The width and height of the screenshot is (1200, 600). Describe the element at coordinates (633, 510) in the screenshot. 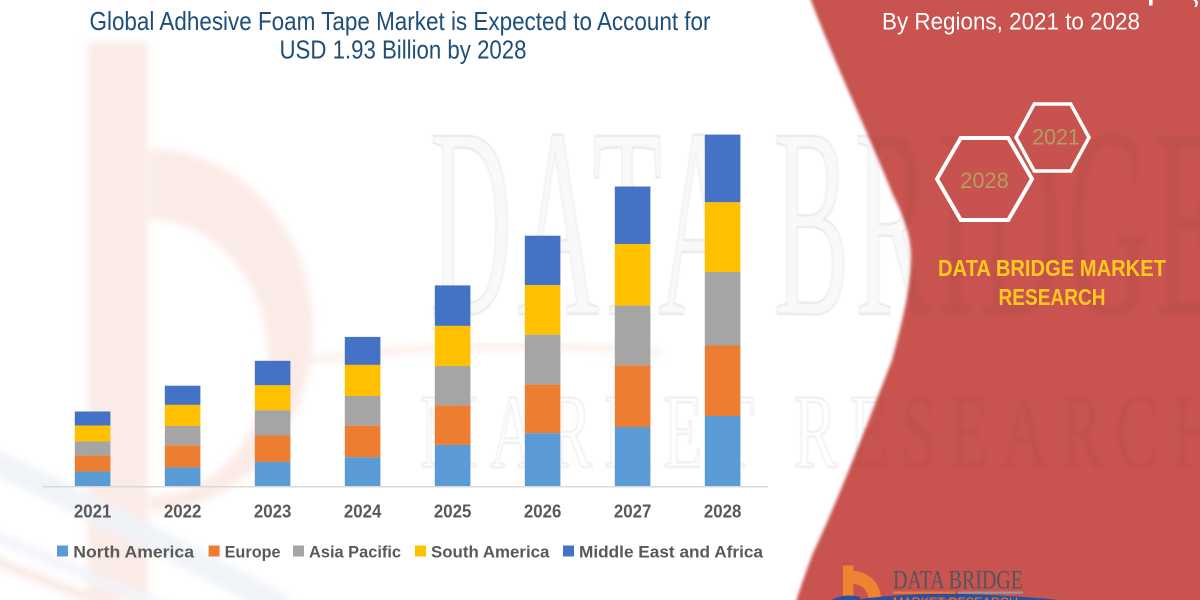

I see `svg-text: 2027` at that location.